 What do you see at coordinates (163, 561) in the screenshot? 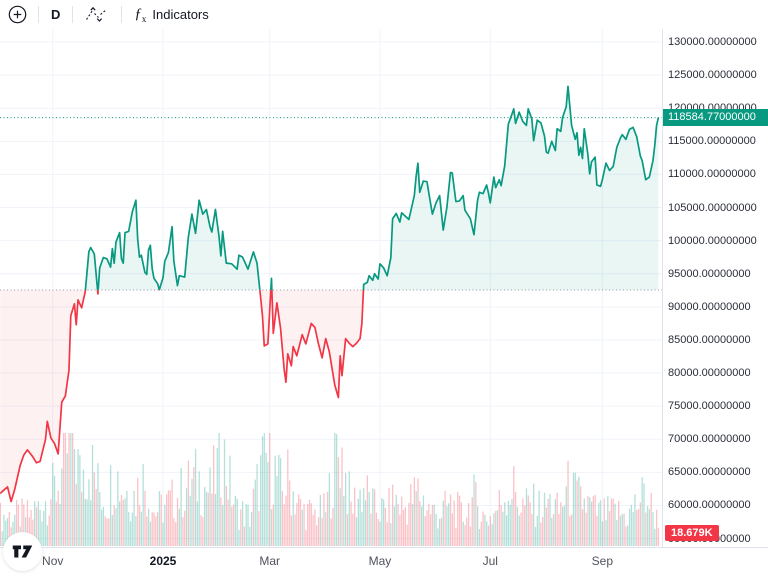
I see `time-axis-label: 2025` at bounding box center [163, 561].